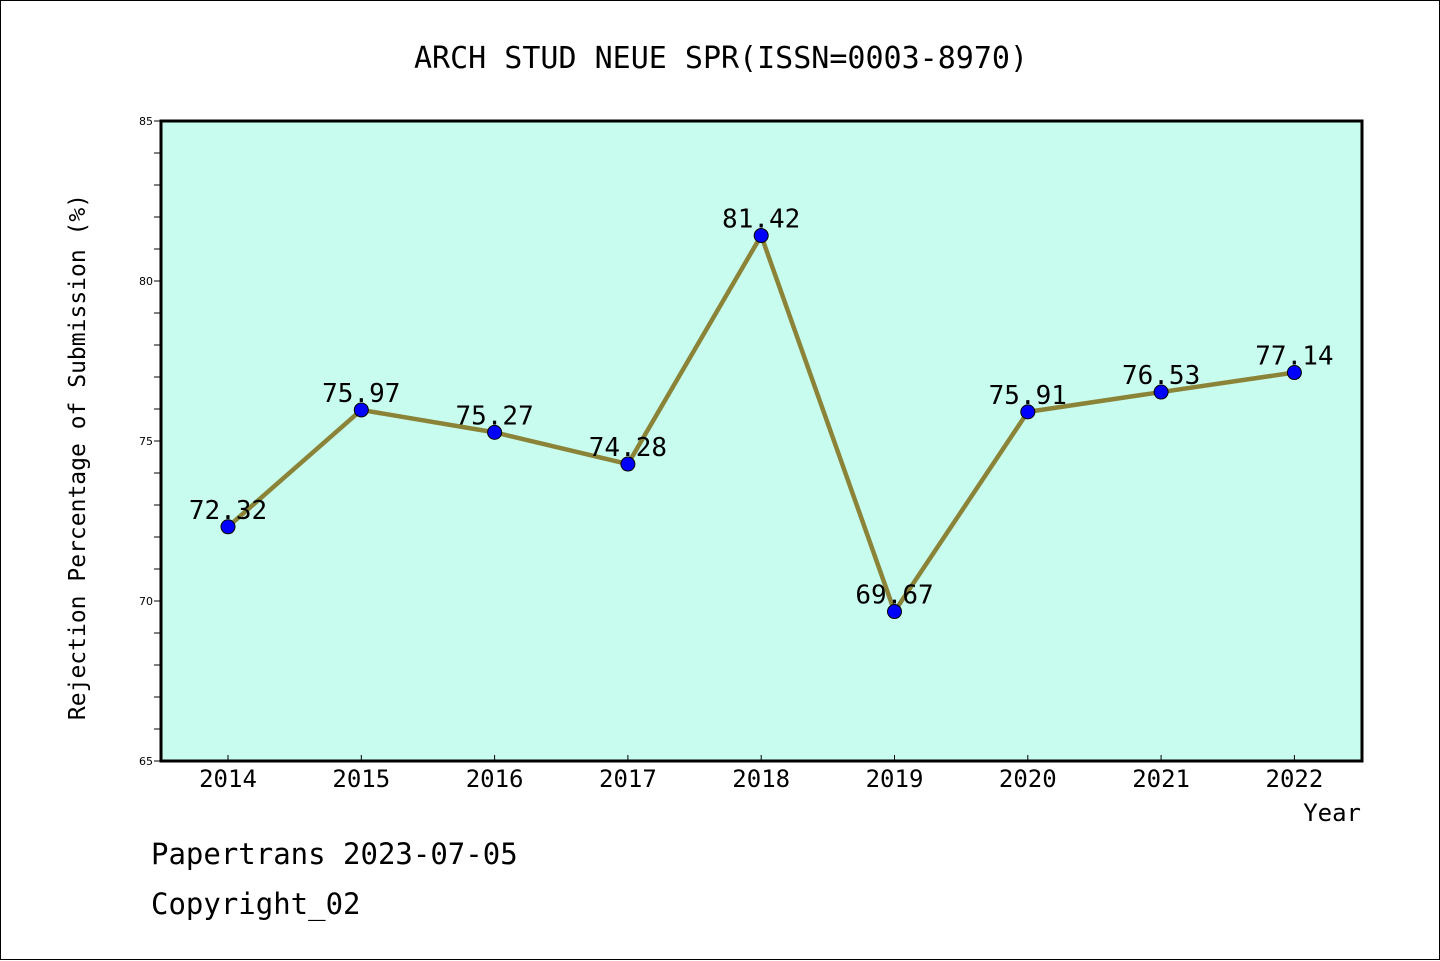 The height and width of the screenshot is (961, 1440). Describe the element at coordinates (1295, 779) in the screenshot. I see `x-tick-label: 2022` at that location.